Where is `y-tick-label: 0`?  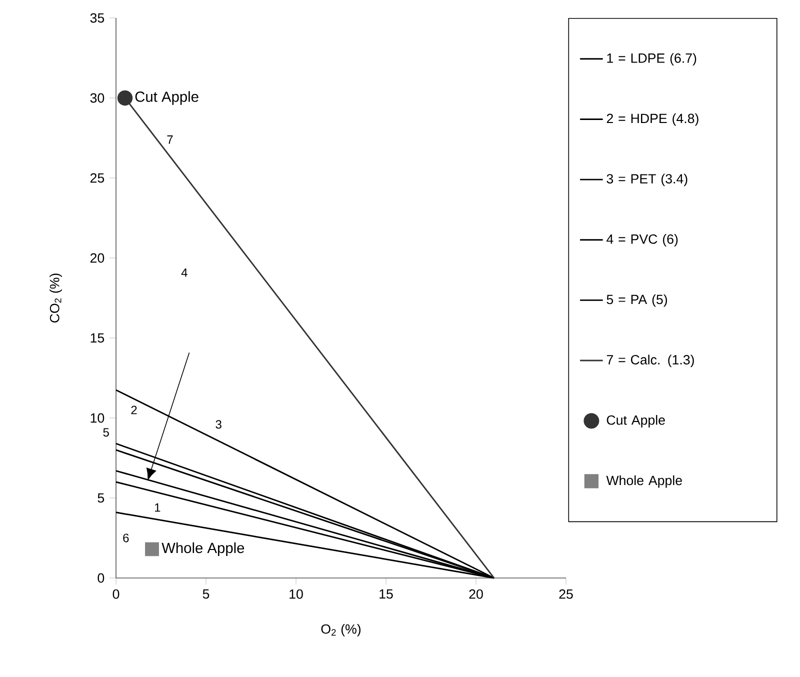
y-tick-label: 0 is located at coordinates (101, 578).